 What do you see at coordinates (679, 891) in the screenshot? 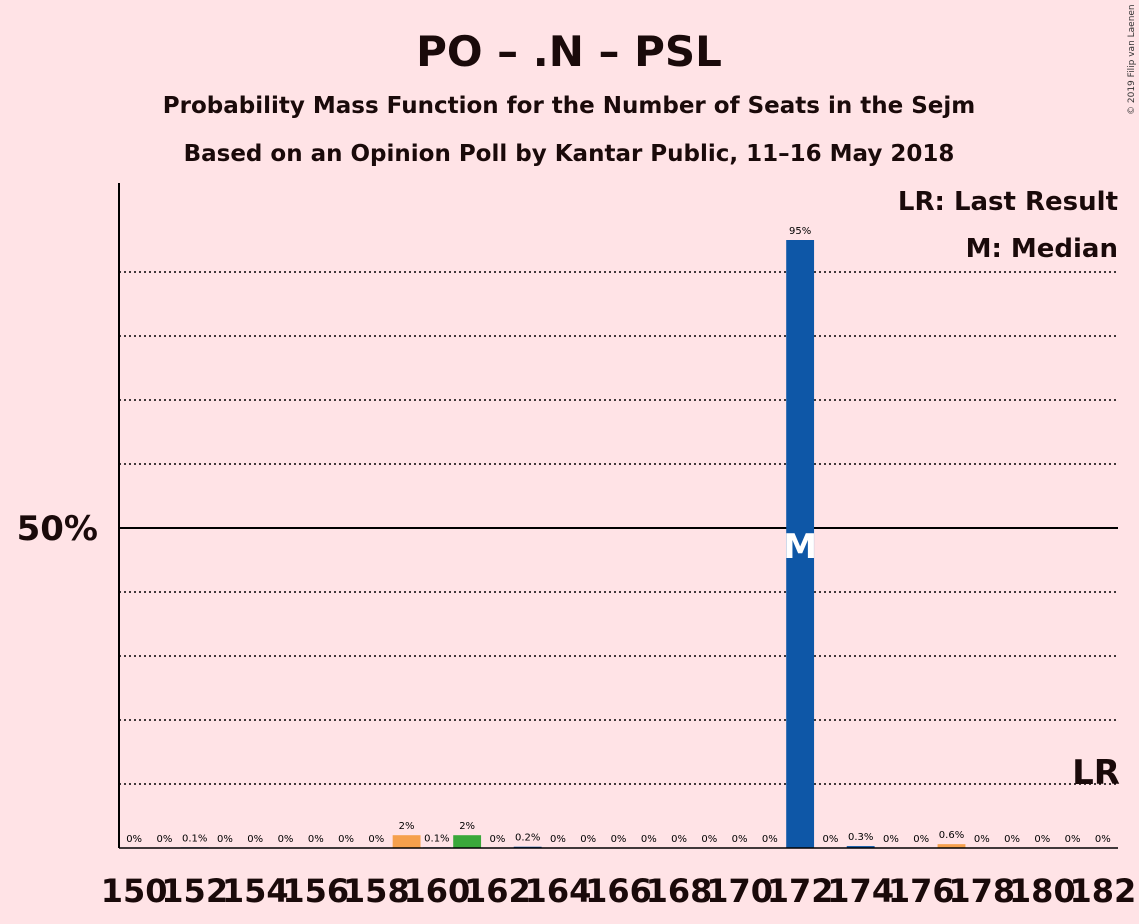
I see `x-tick-168: 168` at bounding box center [679, 891].